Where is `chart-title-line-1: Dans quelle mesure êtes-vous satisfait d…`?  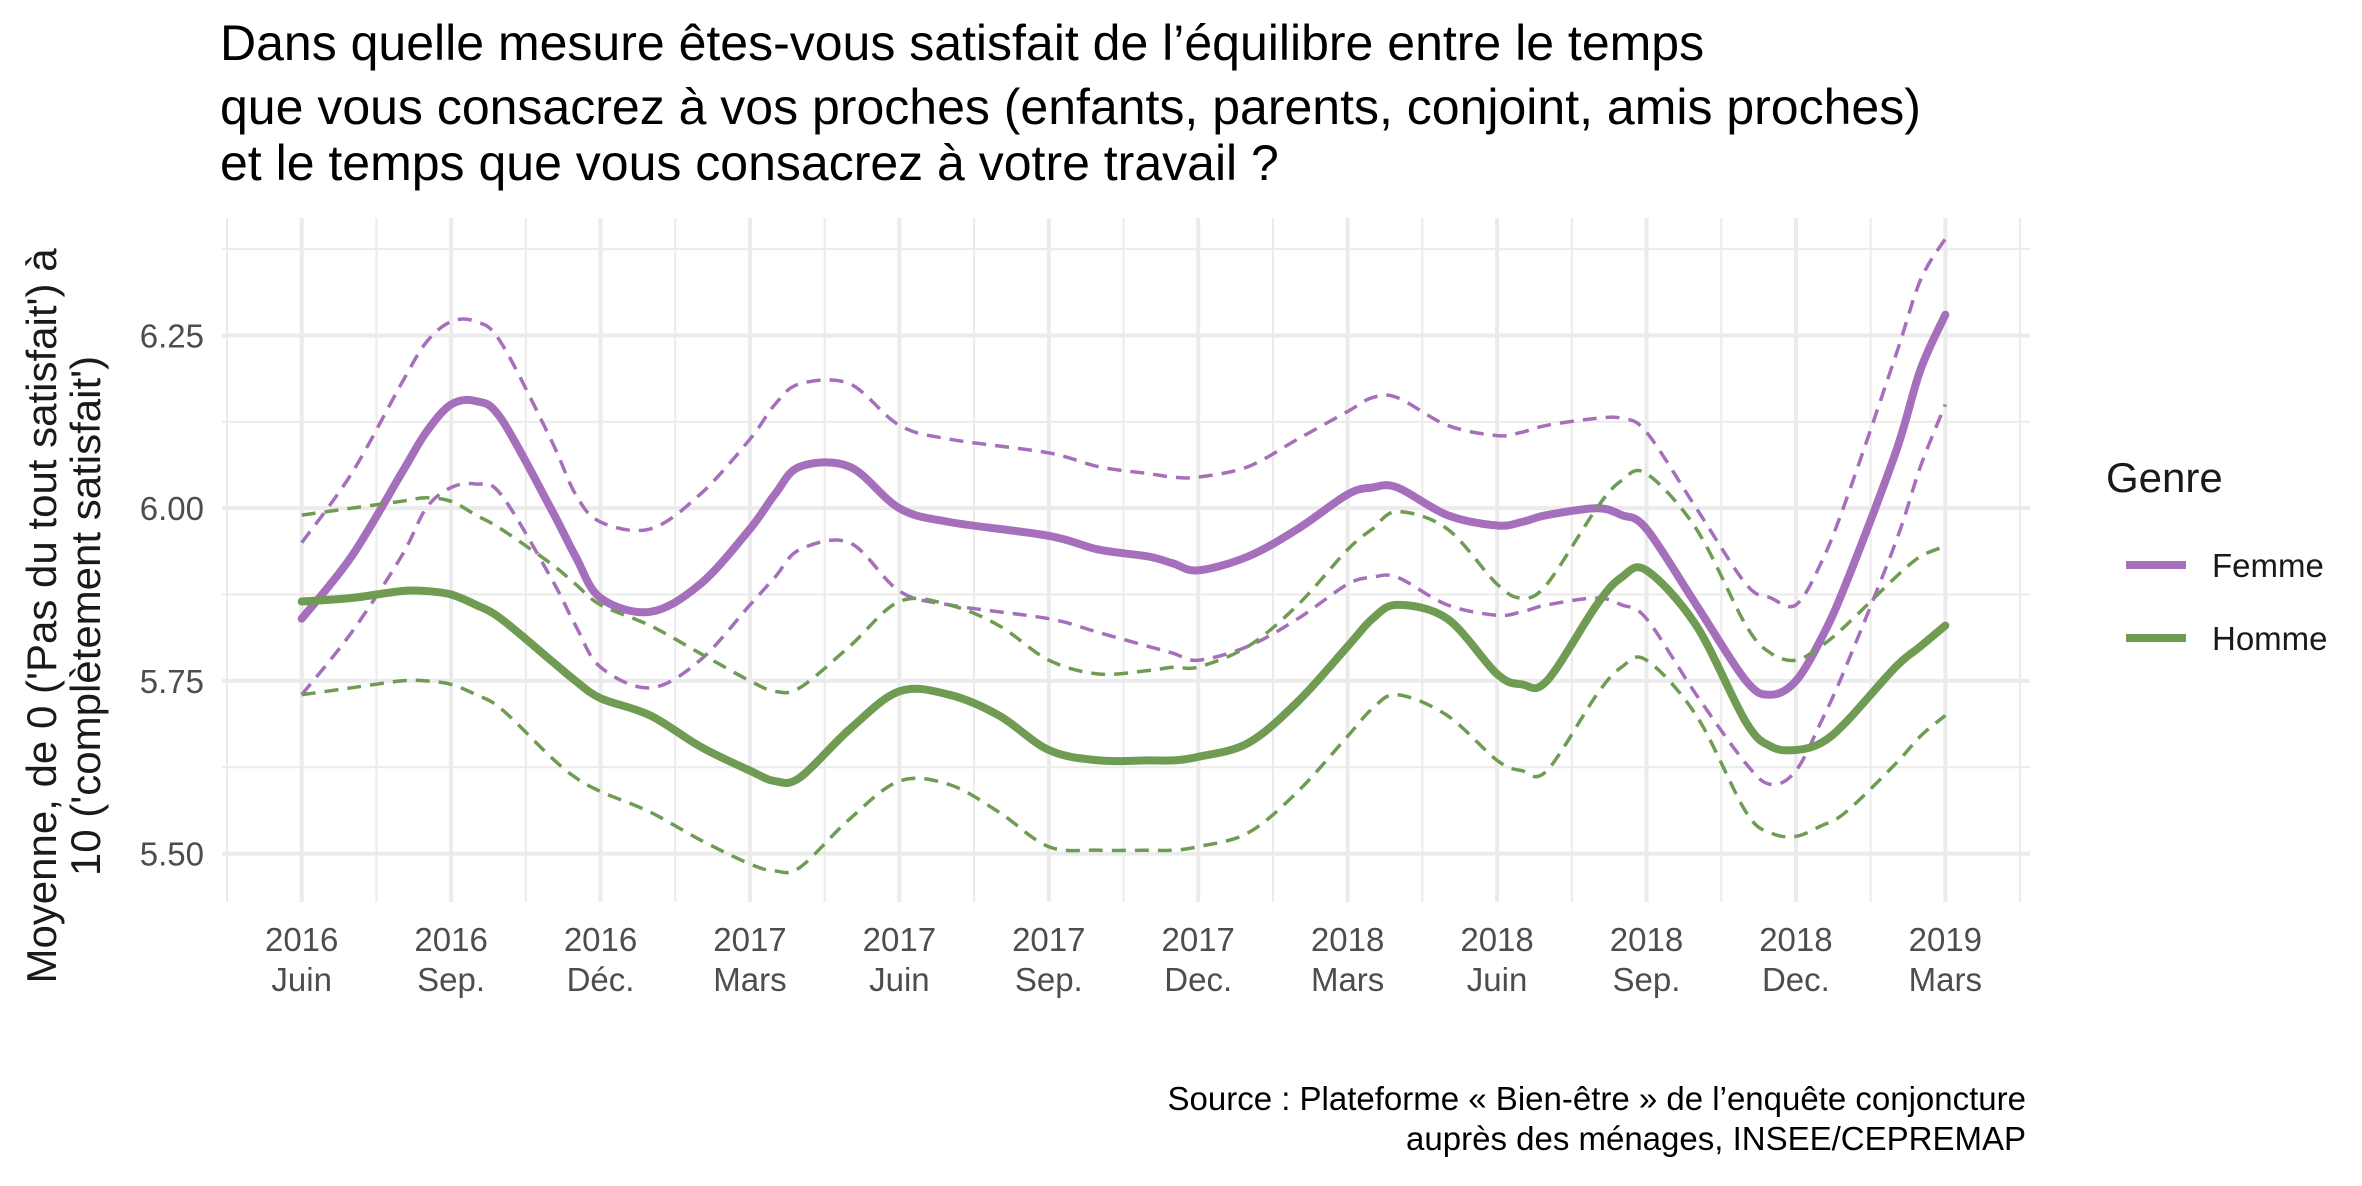 chart-title-line-1: Dans quelle mesure êtes-vous satisfait d… is located at coordinates (962, 43).